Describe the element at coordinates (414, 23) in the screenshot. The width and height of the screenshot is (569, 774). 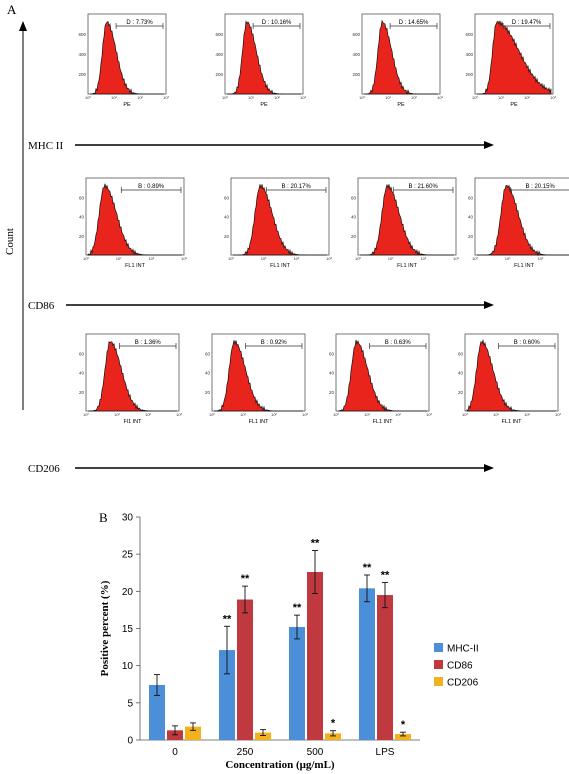
I see `gate-label: D : 14.65%` at that location.